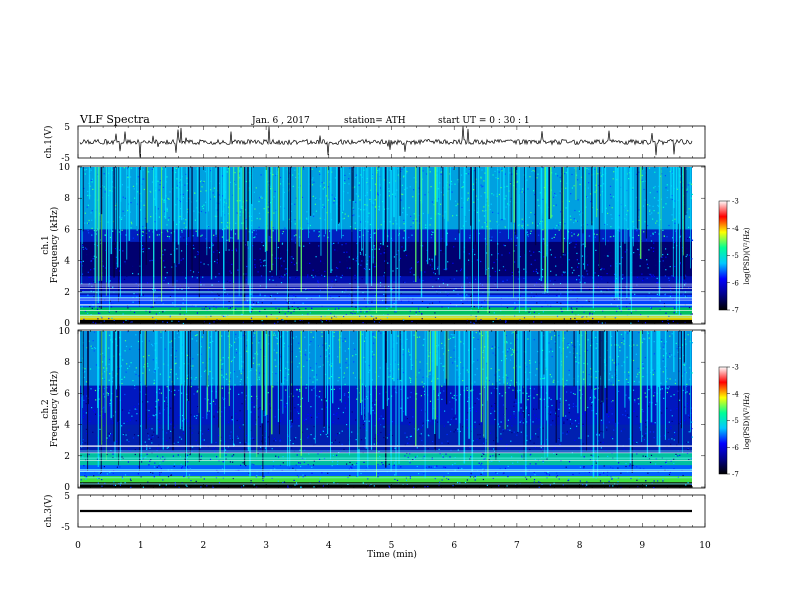 The image size is (792, 612). I want to click on ch2-spectrogram-ylabel-line2: Frequency (kHz), so click(54, 409).